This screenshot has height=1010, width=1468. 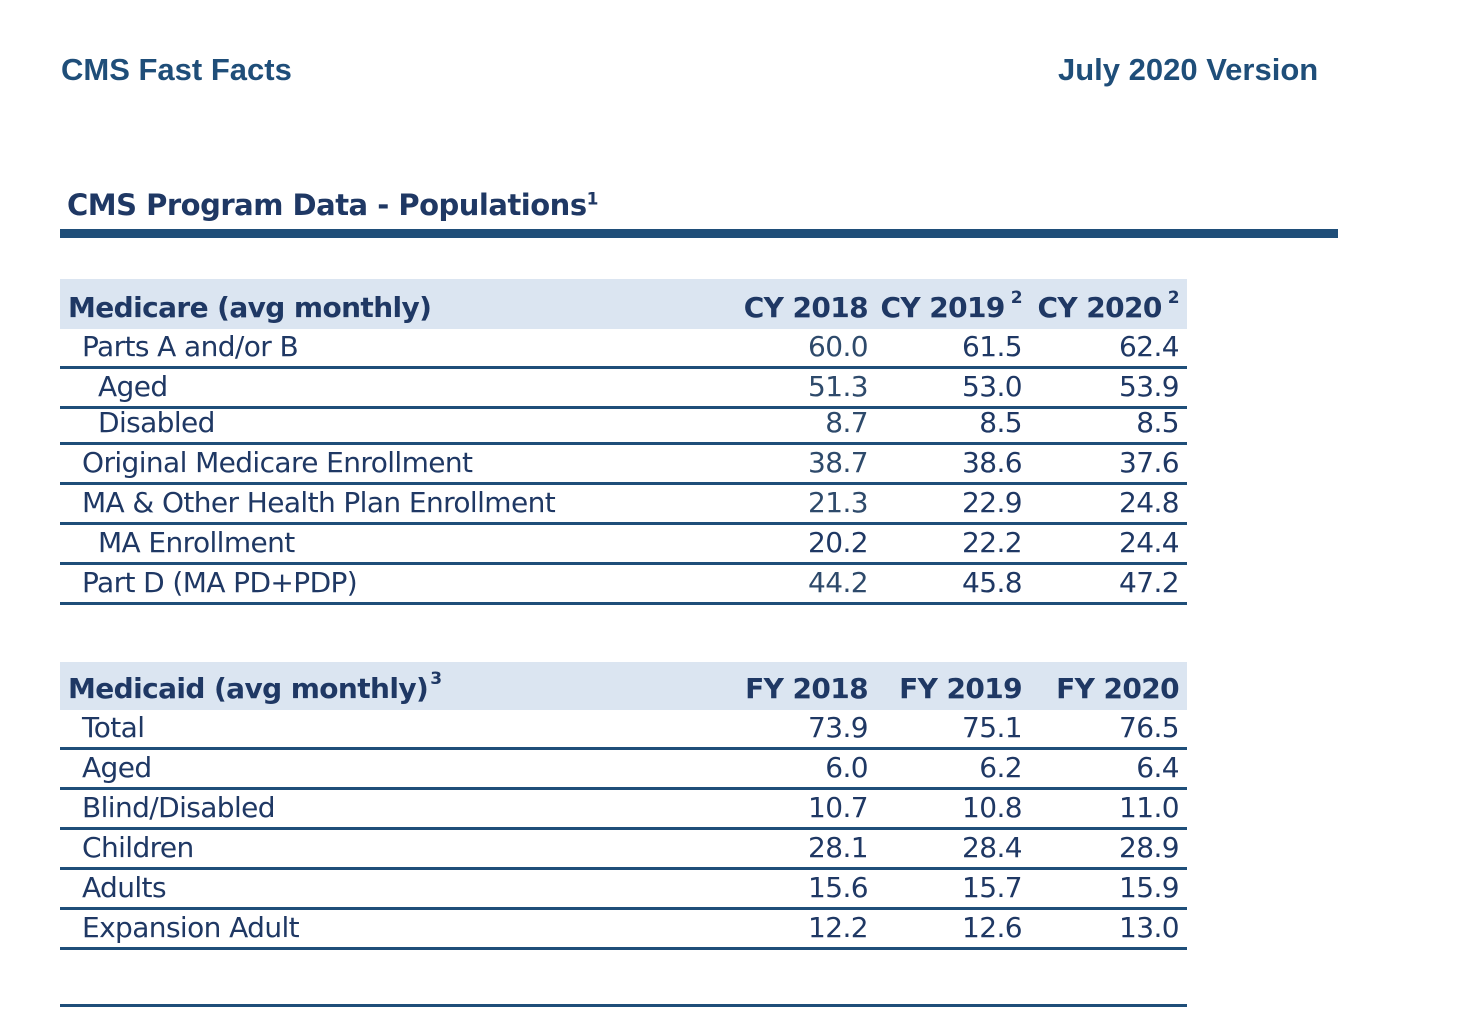 I want to click on medicare-title: Medicare (avg monthly), so click(x=250, y=307).